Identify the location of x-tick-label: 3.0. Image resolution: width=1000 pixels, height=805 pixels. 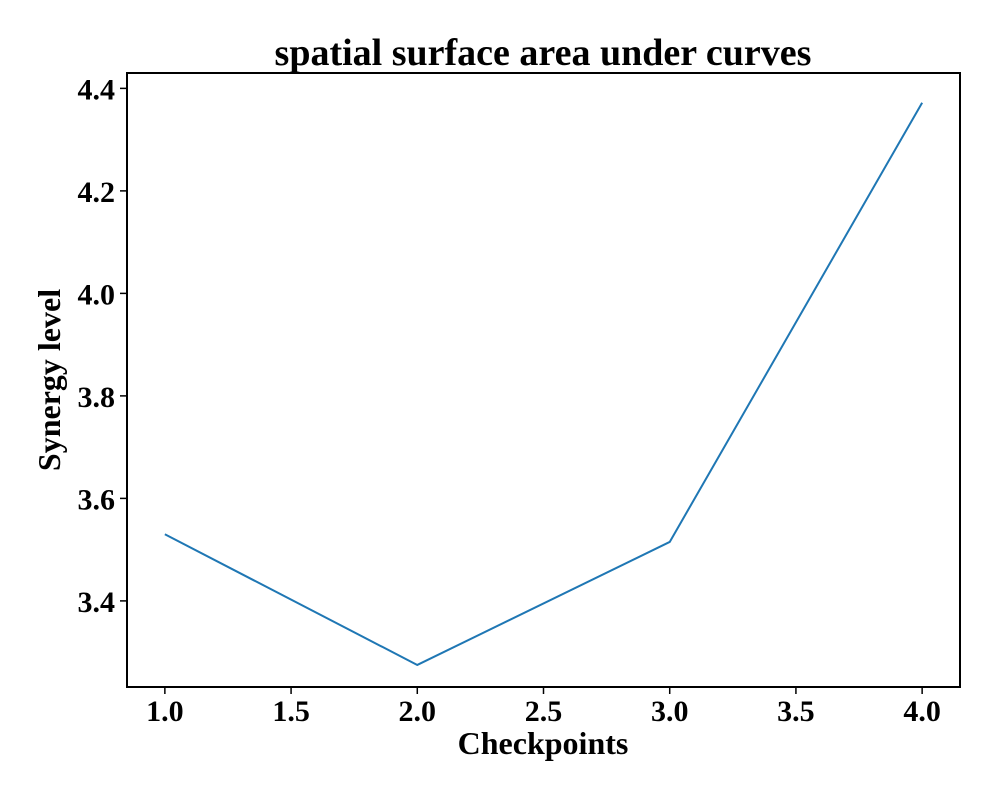
(670, 711).